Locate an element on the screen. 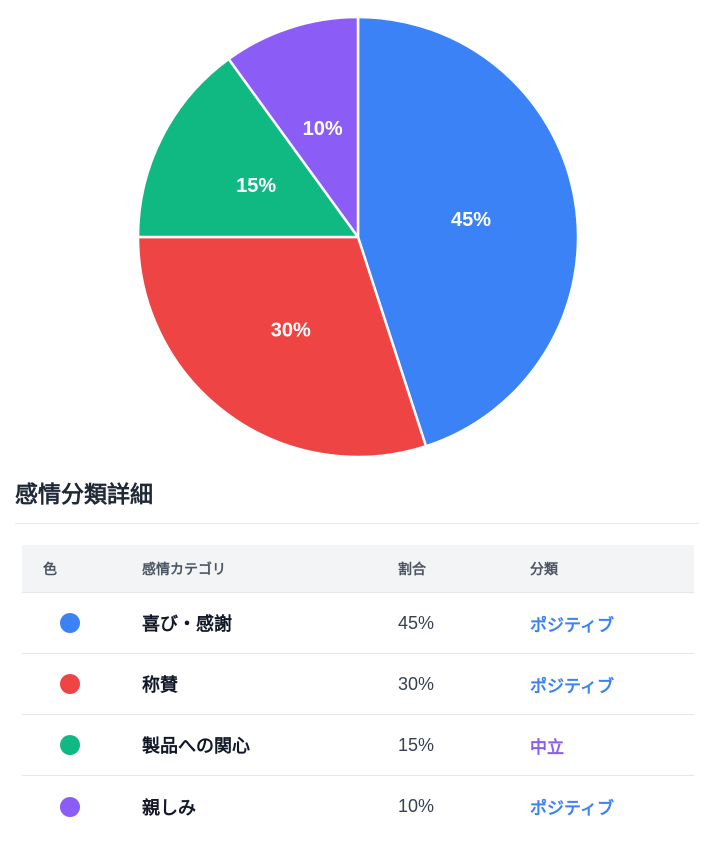 The image size is (709, 861). section-divider is located at coordinates (357, 523).